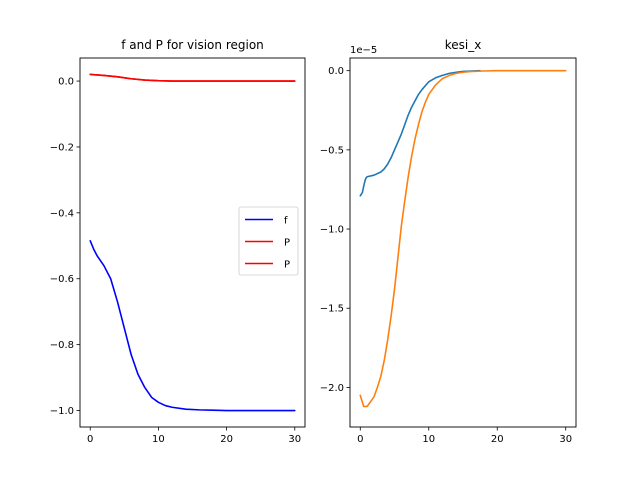 This screenshot has width=640, height=480. What do you see at coordinates (463, 45) in the screenshot?
I see `subplot-title: kesi_x` at bounding box center [463, 45].